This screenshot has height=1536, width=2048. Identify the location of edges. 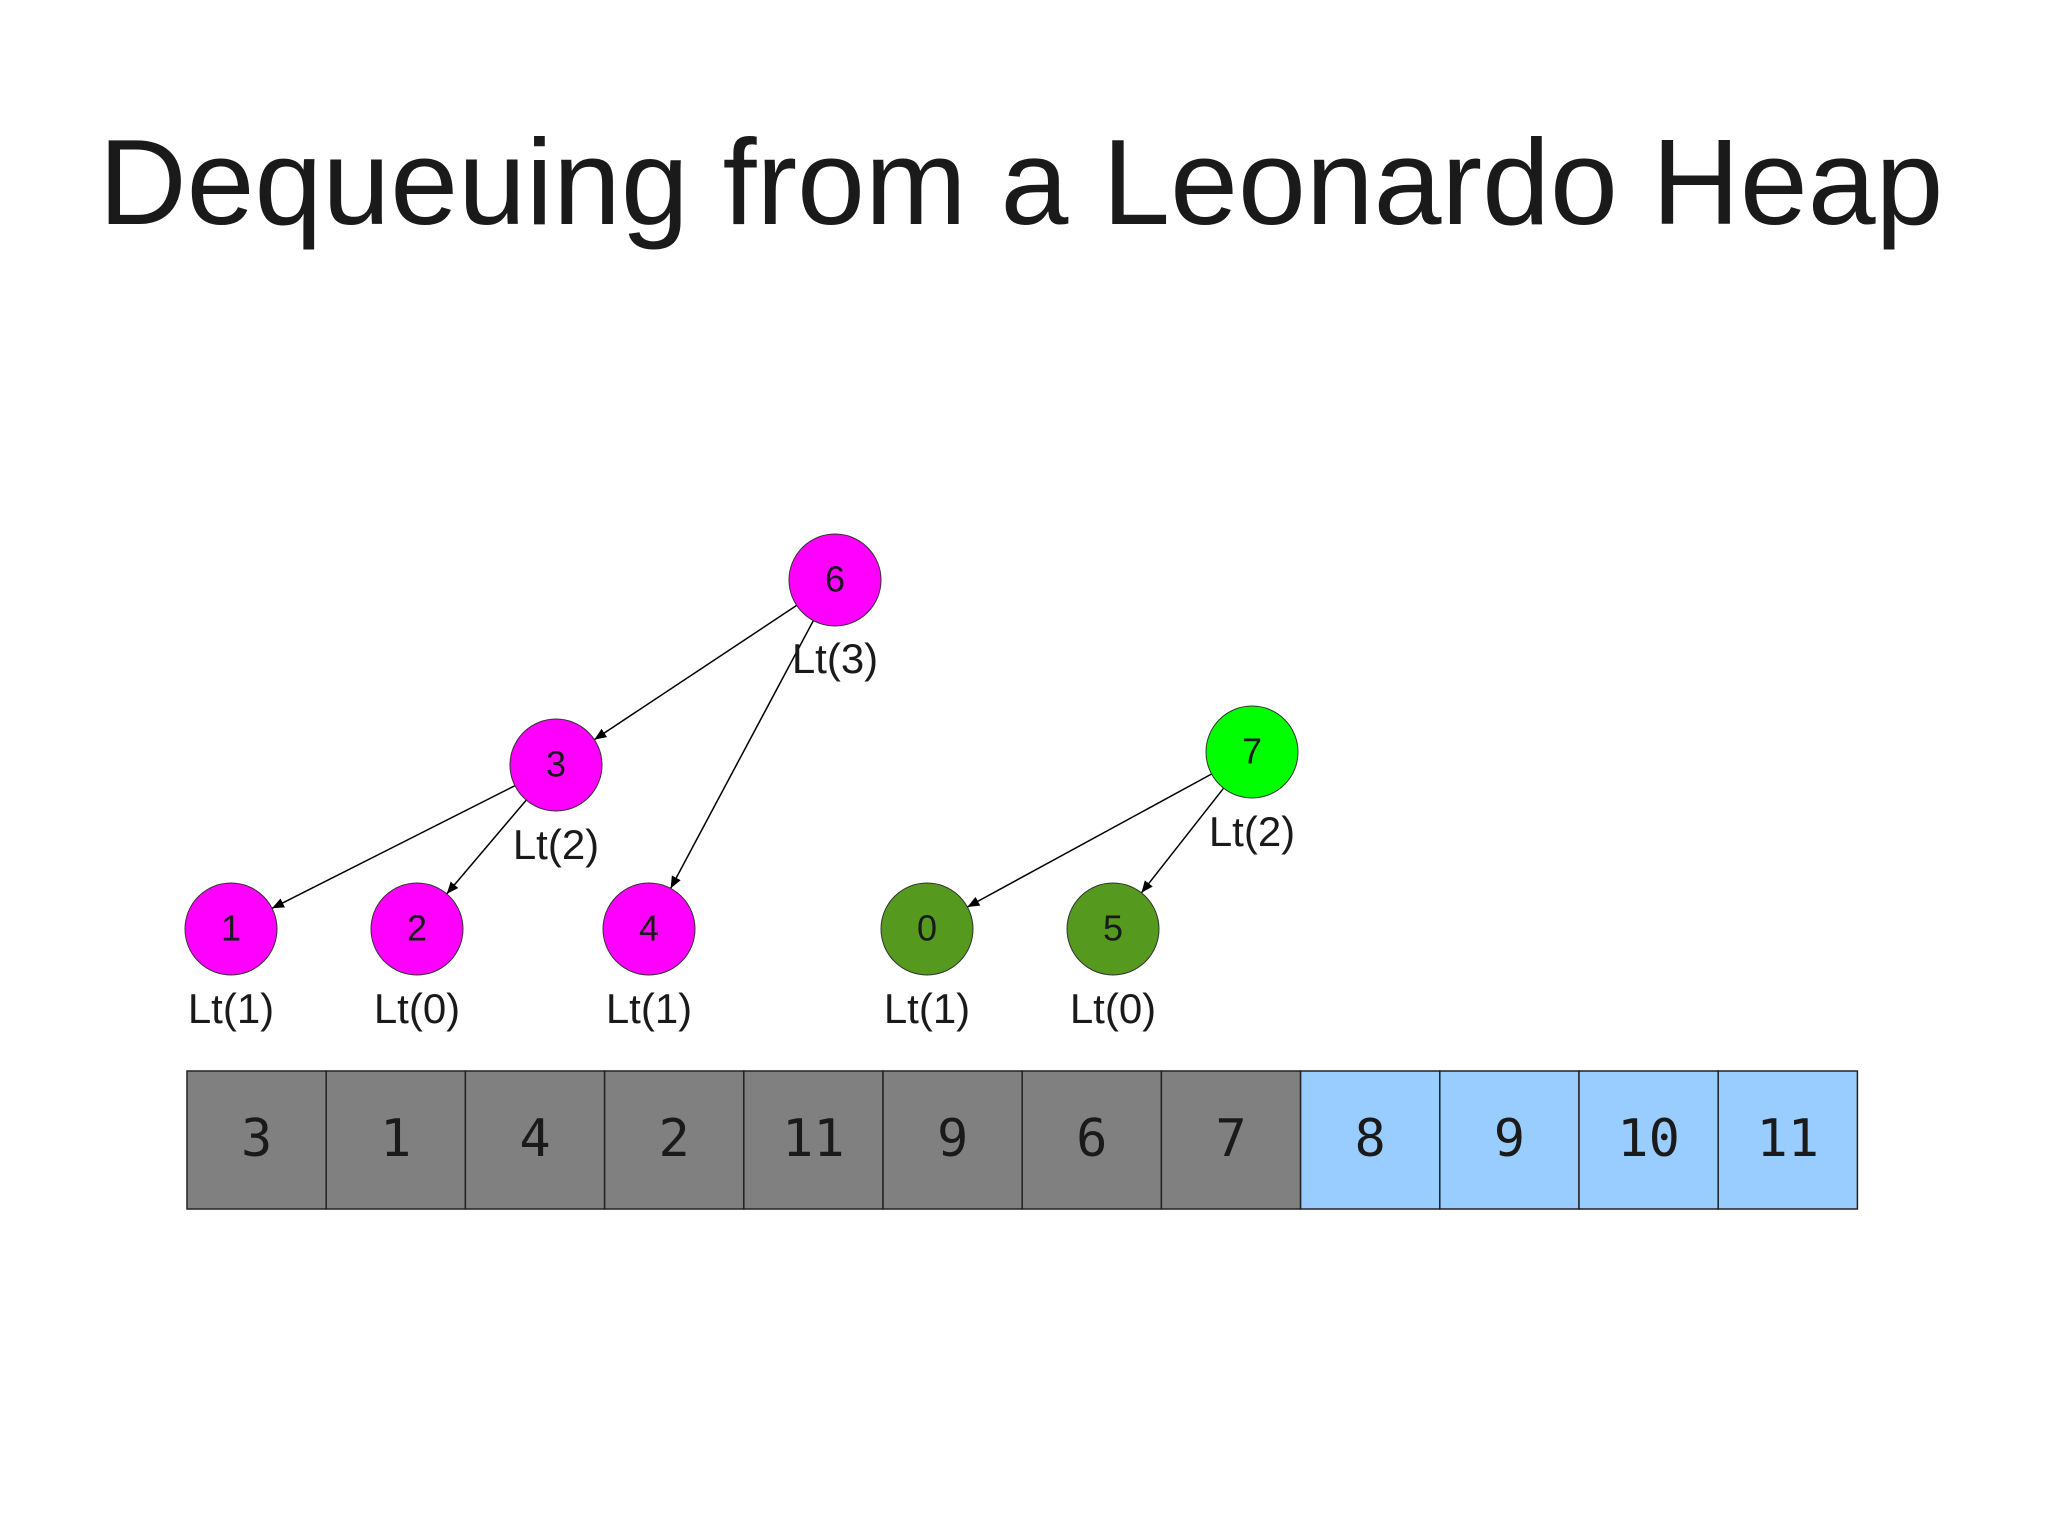
(748, 756).